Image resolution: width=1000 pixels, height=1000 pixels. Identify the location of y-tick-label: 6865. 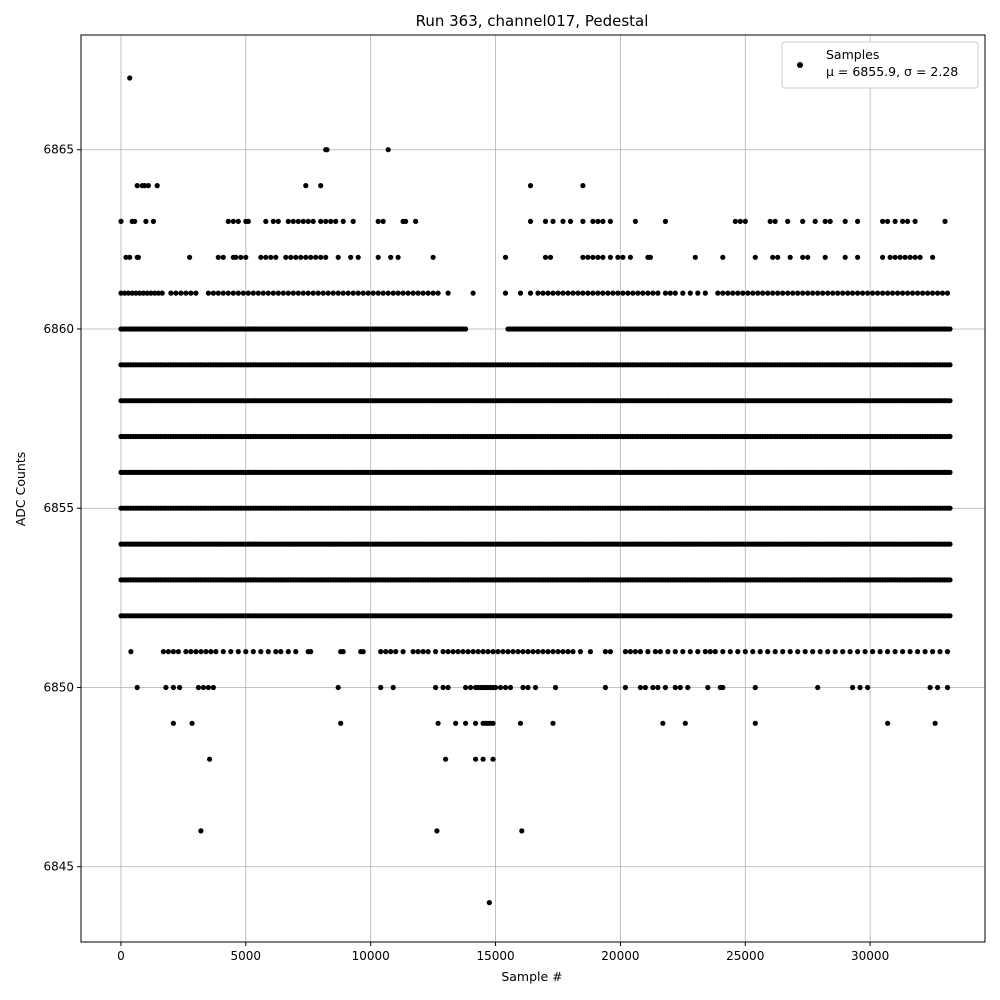
(58, 150).